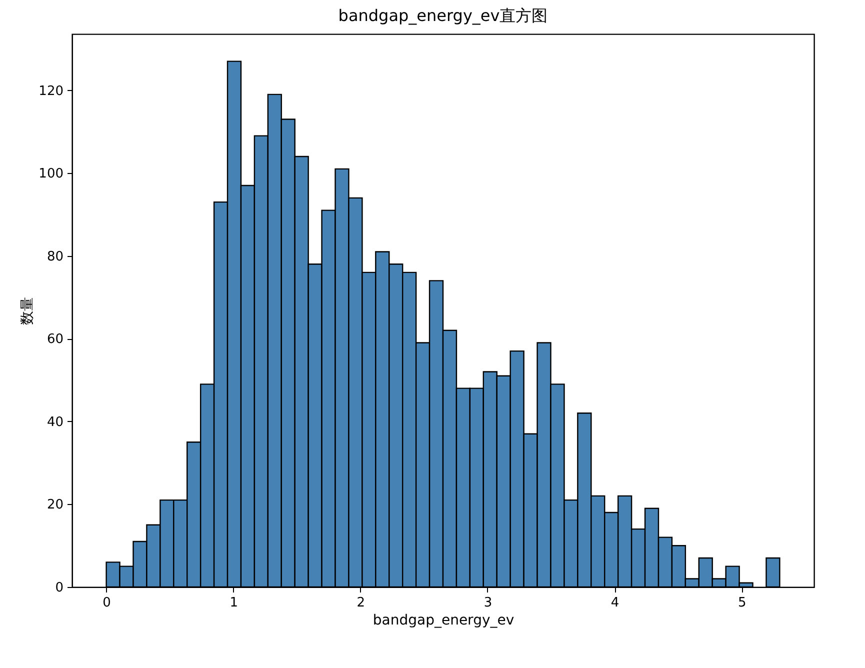 This screenshot has height=668, width=865. I want to click on y-tick-label: 100, so click(51, 174).